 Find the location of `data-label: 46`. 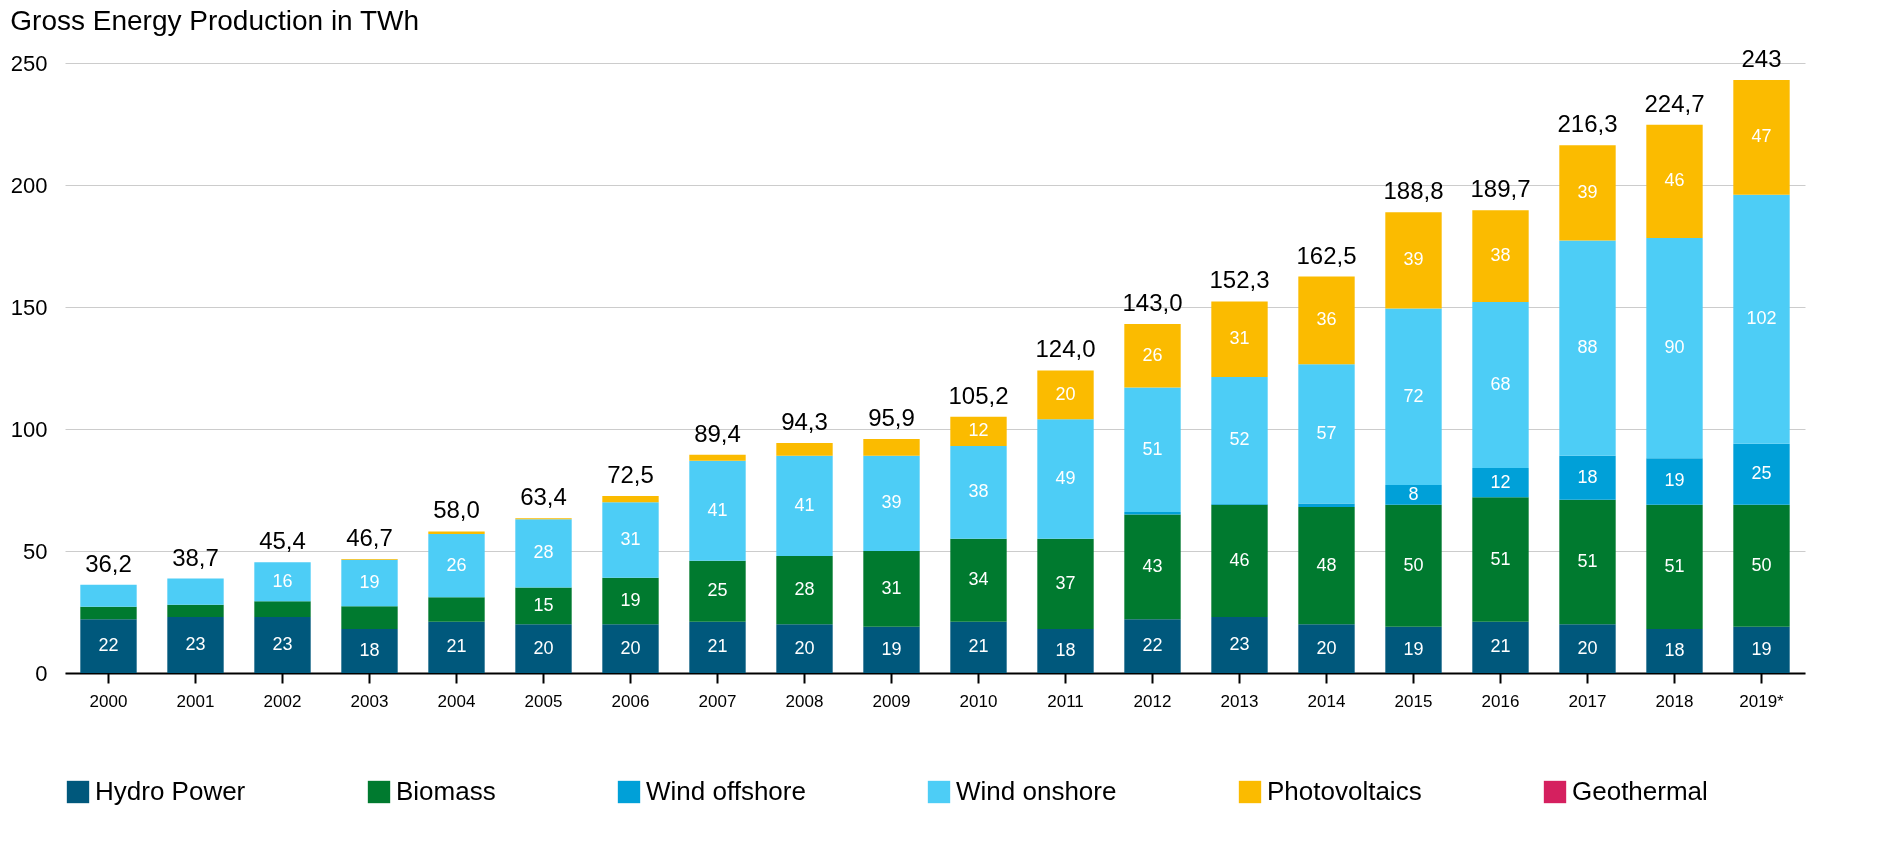

data-label: 46 is located at coordinates (1674, 180).